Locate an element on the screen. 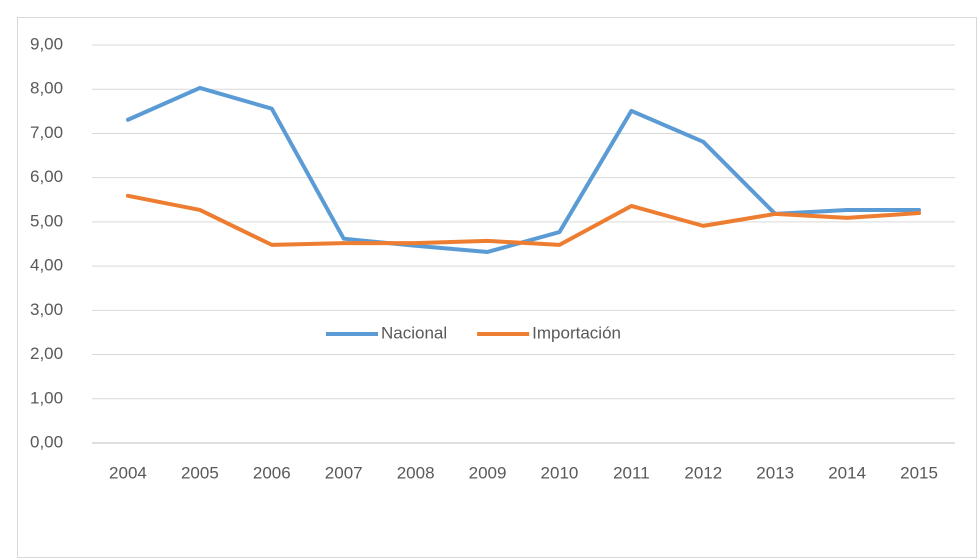 Image resolution: width=978 pixels, height=559 pixels. x-tick-label: 2013 is located at coordinates (775, 472).